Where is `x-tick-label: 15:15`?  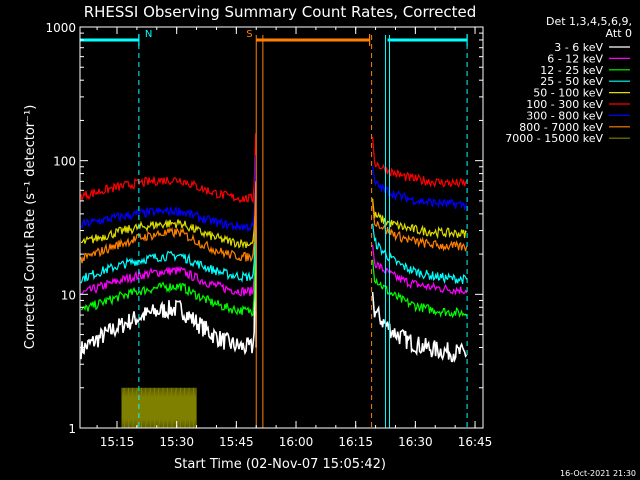
x-tick-label: 15:15 is located at coordinates (117, 442).